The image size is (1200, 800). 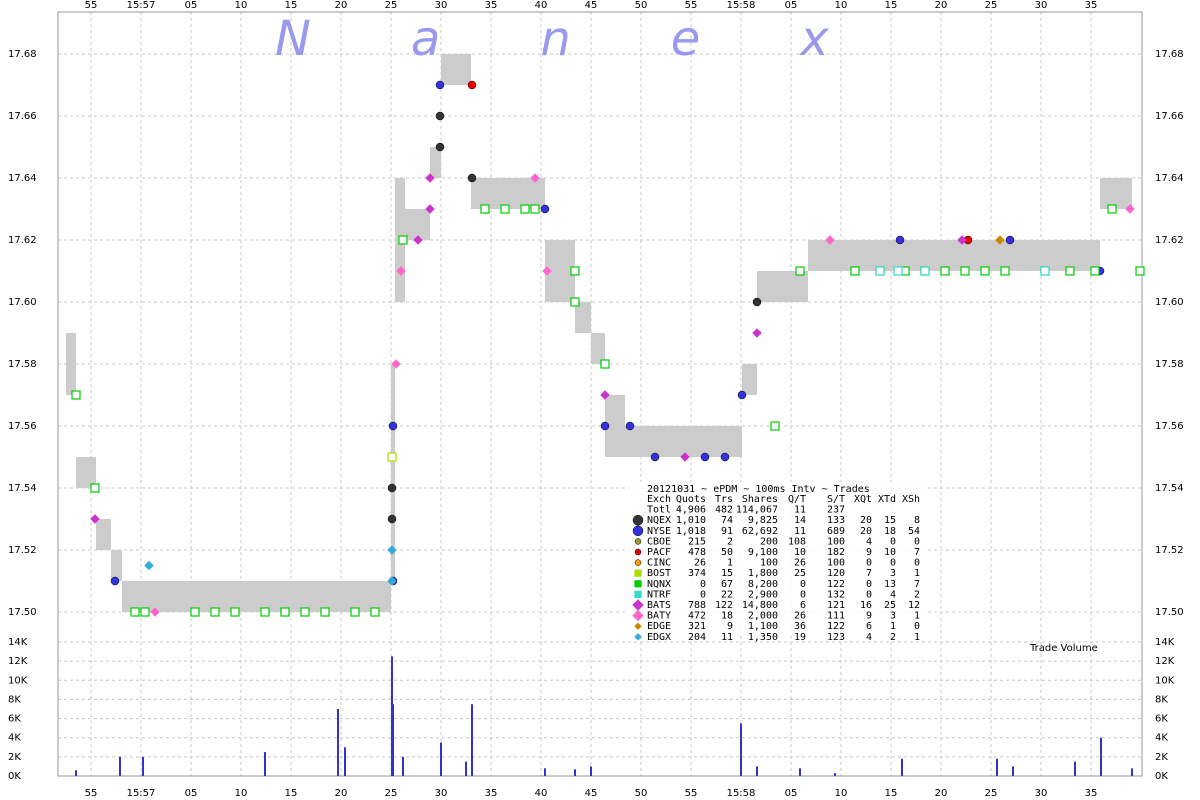 What do you see at coordinates (1169, 116) in the screenshot?
I see `y-tick-label: 17.66` at bounding box center [1169, 116].